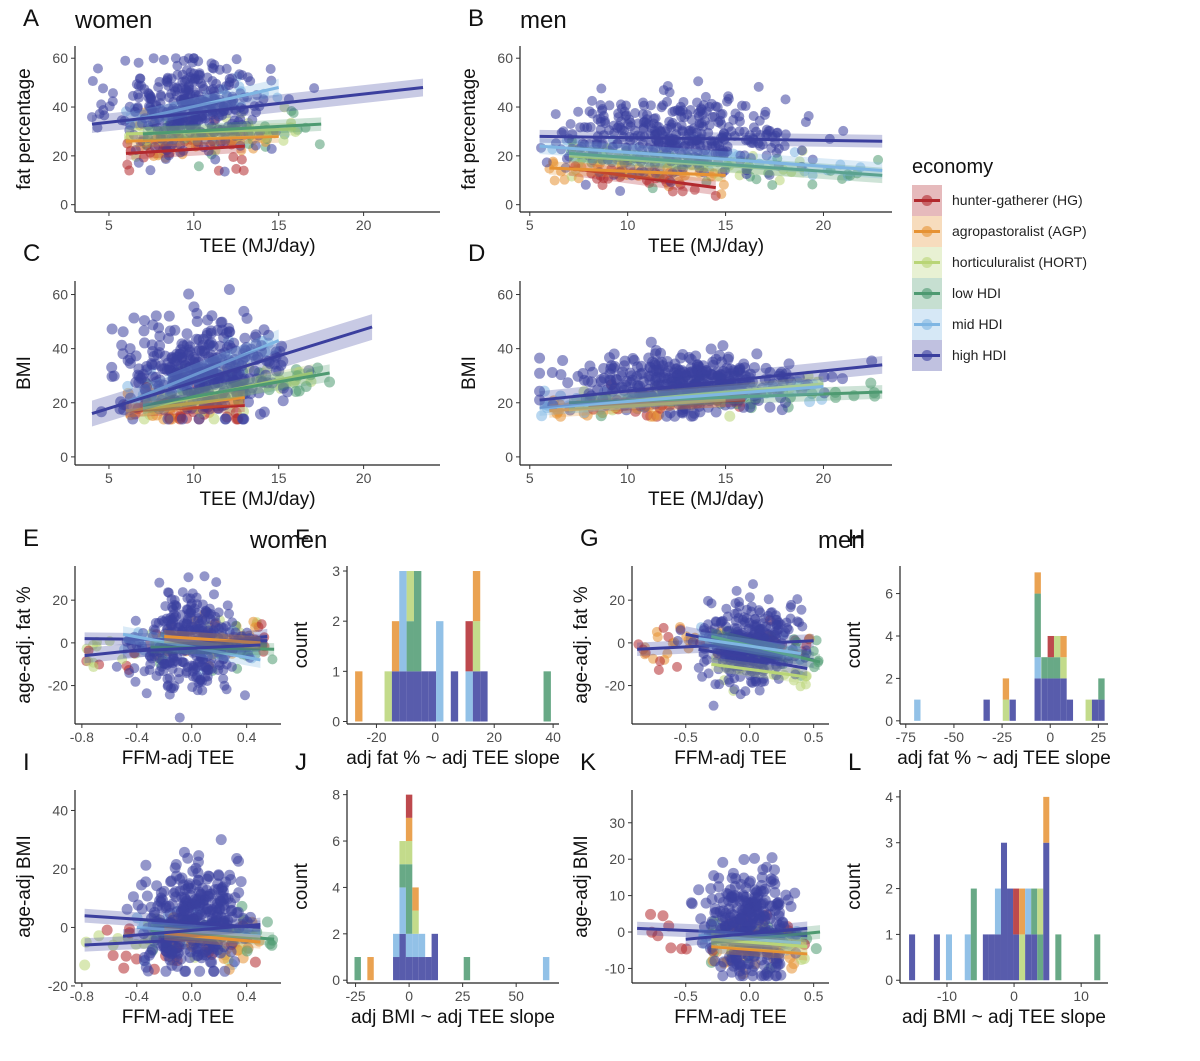 The width and height of the screenshot is (1200, 1061). What do you see at coordinates (355, 996) in the screenshot?
I see `x-tick-label: -25` at bounding box center [355, 996].